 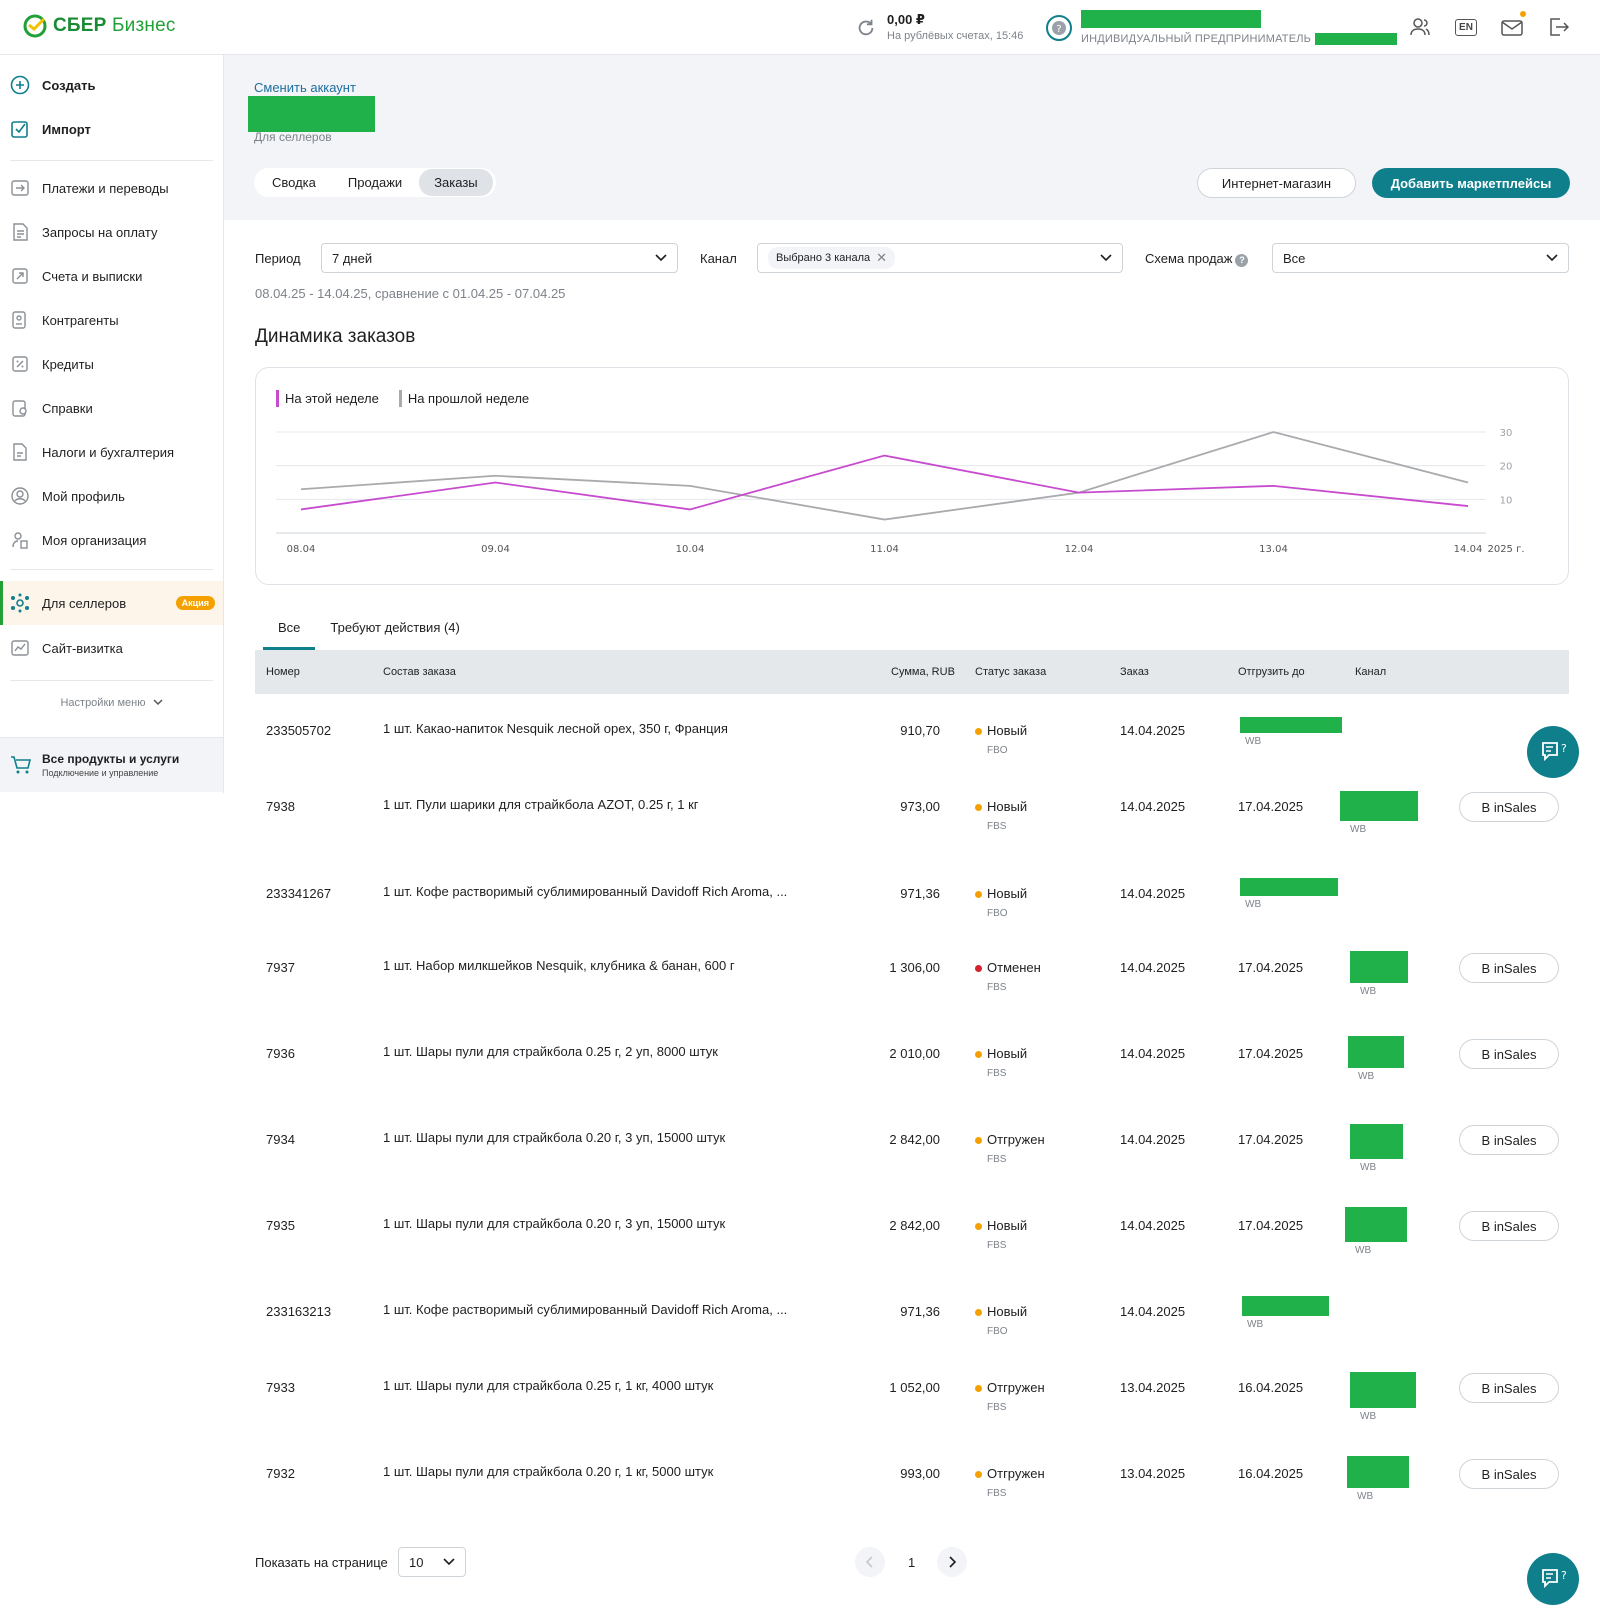 What do you see at coordinates (299, 893) in the screenshot?
I see `order-number: 233341267` at bounding box center [299, 893].